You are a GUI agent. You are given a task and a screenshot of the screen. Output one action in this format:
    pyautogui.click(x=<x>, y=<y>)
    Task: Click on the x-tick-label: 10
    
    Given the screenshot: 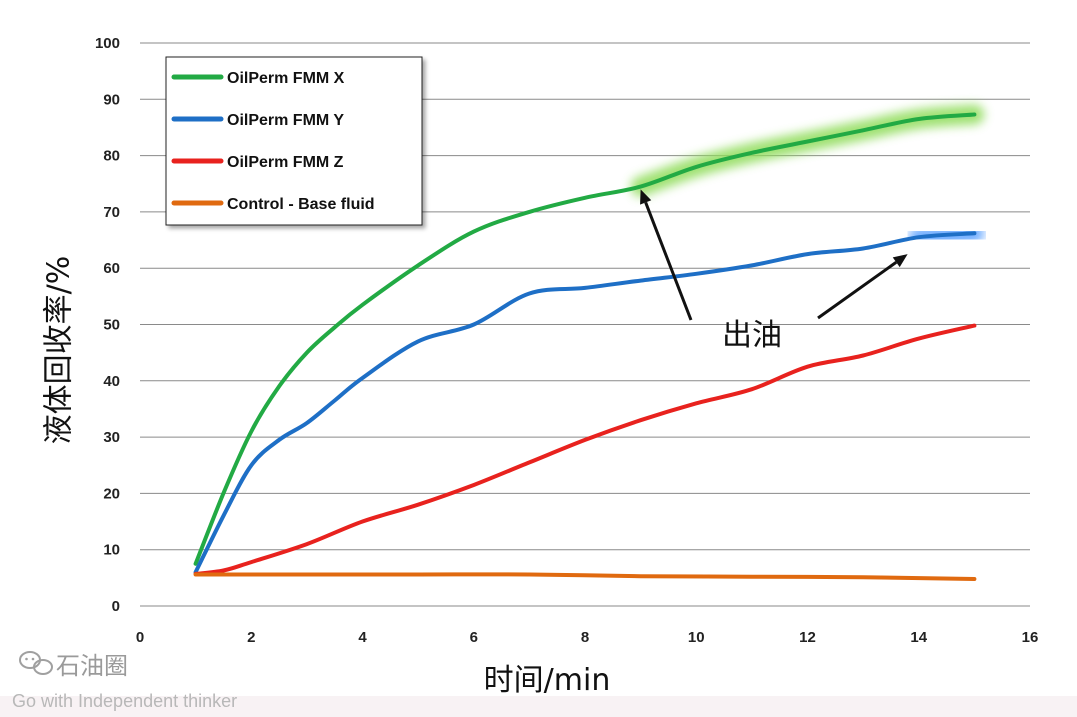 What is the action you would take?
    pyautogui.click(x=696, y=637)
    